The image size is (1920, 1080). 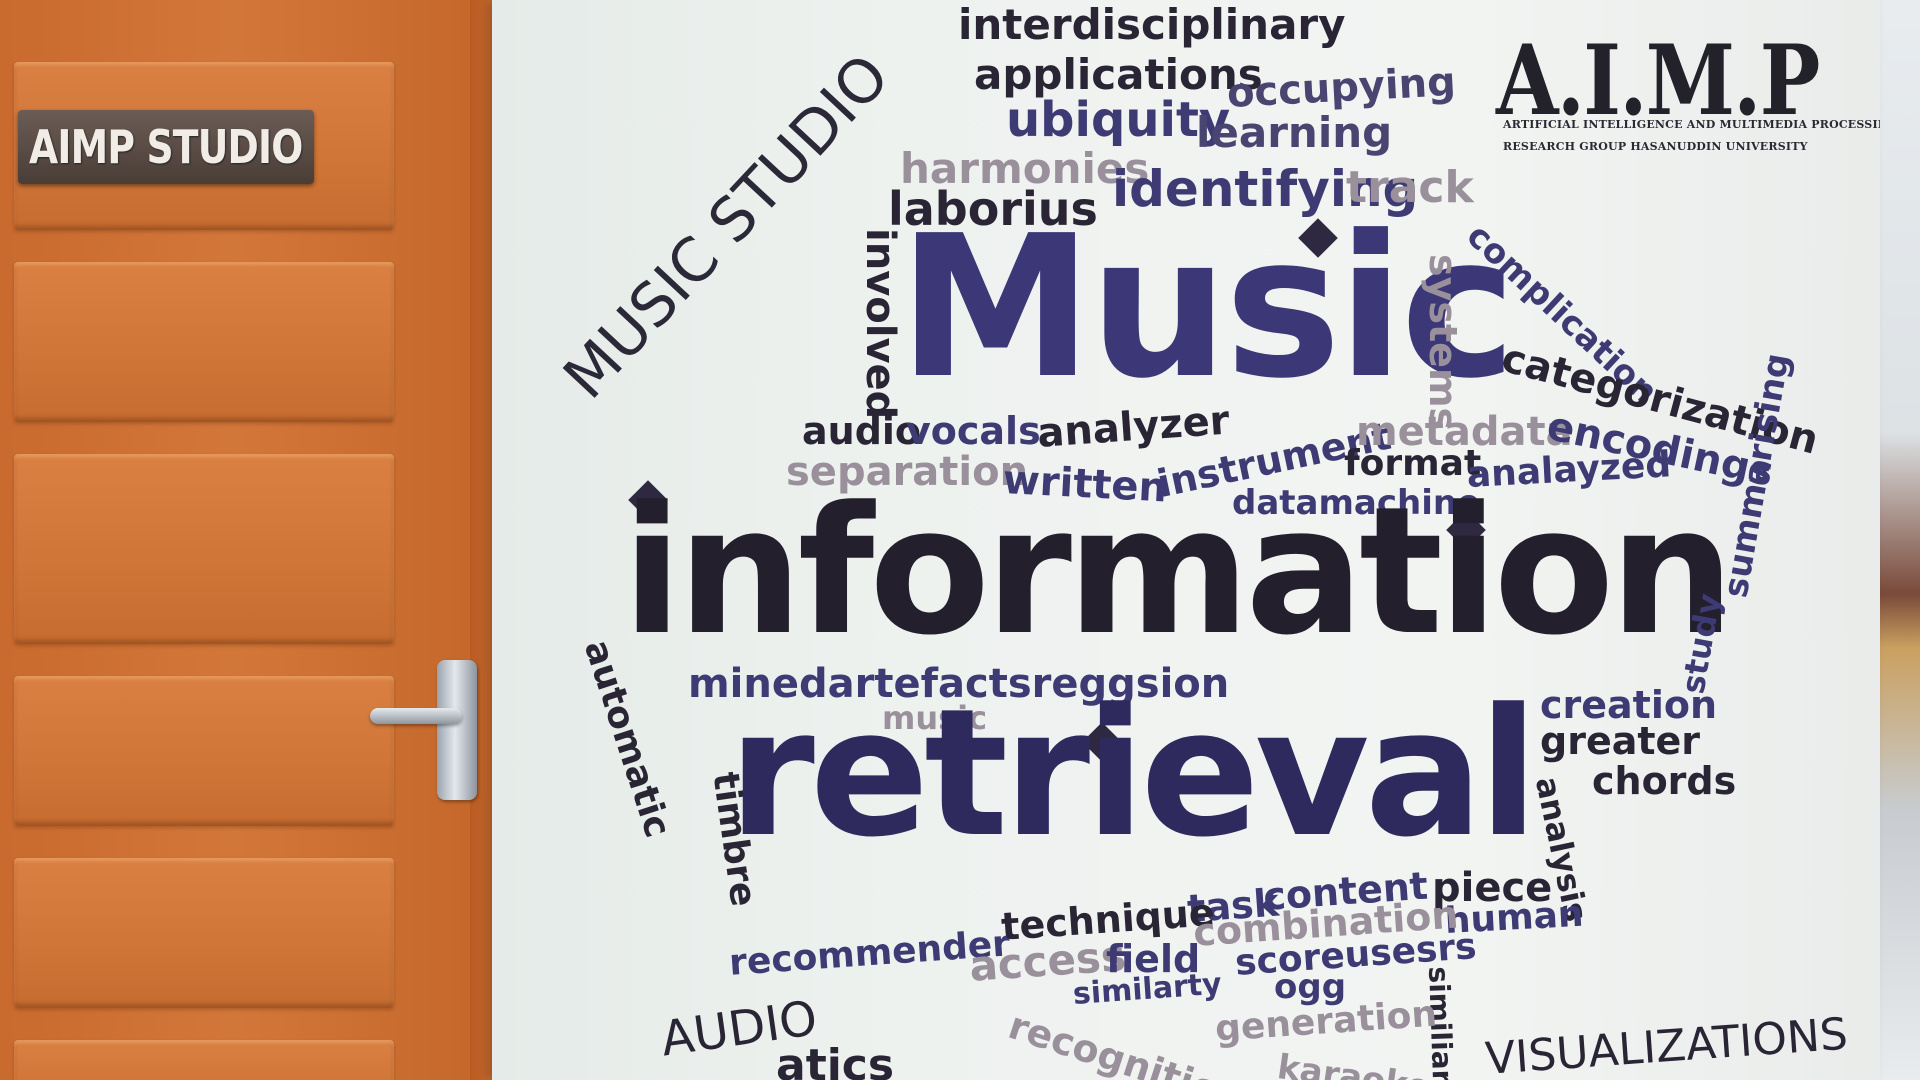 What do you see at coordinates (1666, 1044) in the screenshot?
I see `word-visualizations: VISUALIZATIONS` at bounding box center [1666, 1044].